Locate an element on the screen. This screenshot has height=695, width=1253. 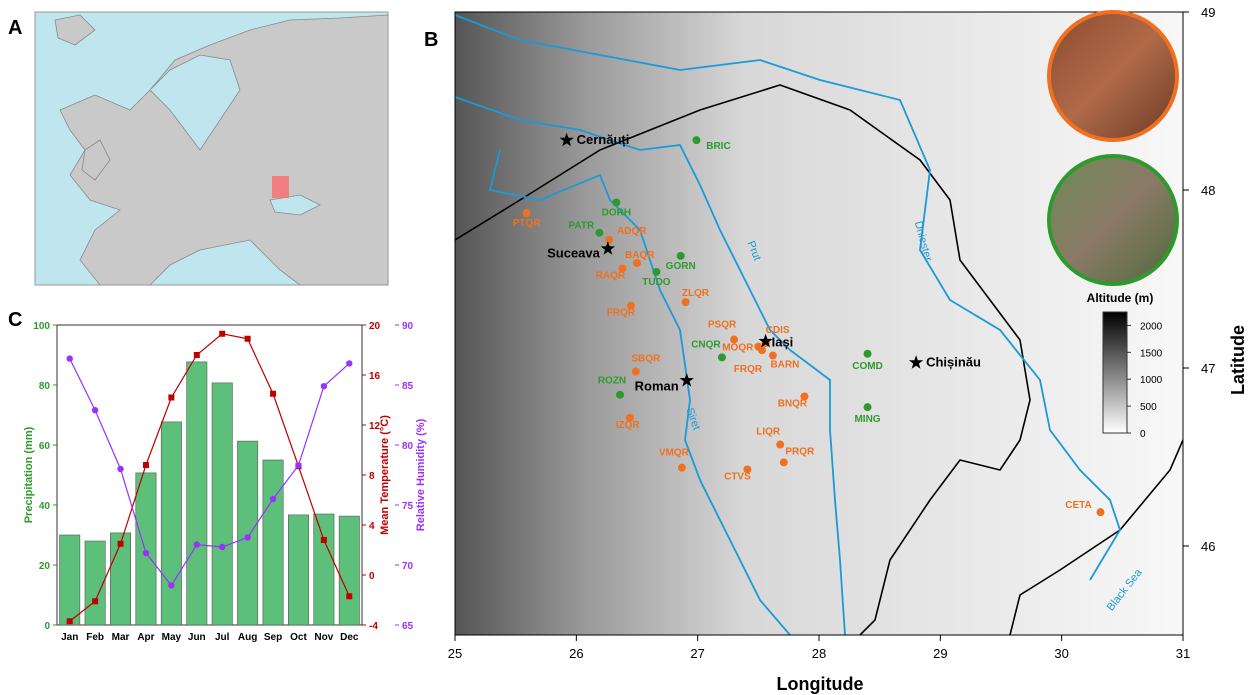
city-label: Iași is located at coordinates (783, 341).